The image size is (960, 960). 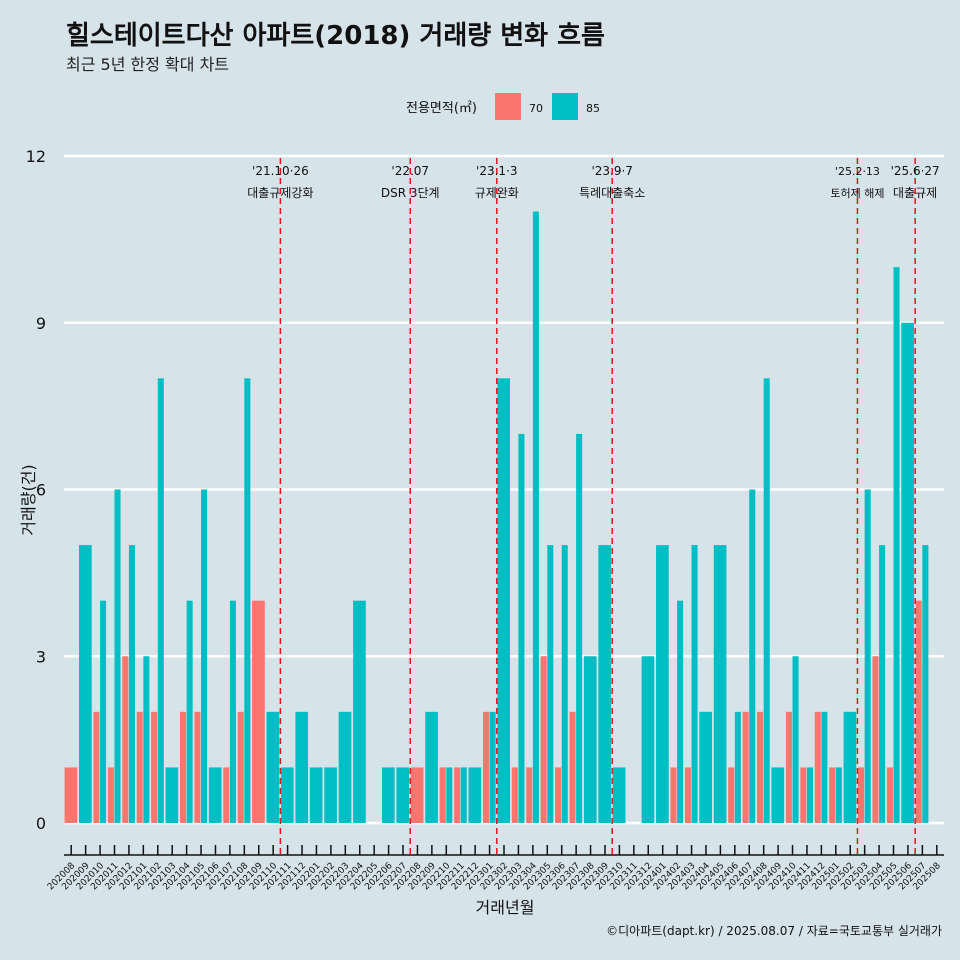 I want to click on chart-subtitle: 최근 5년 한정 확대 차트, so click(x=147, y=64).